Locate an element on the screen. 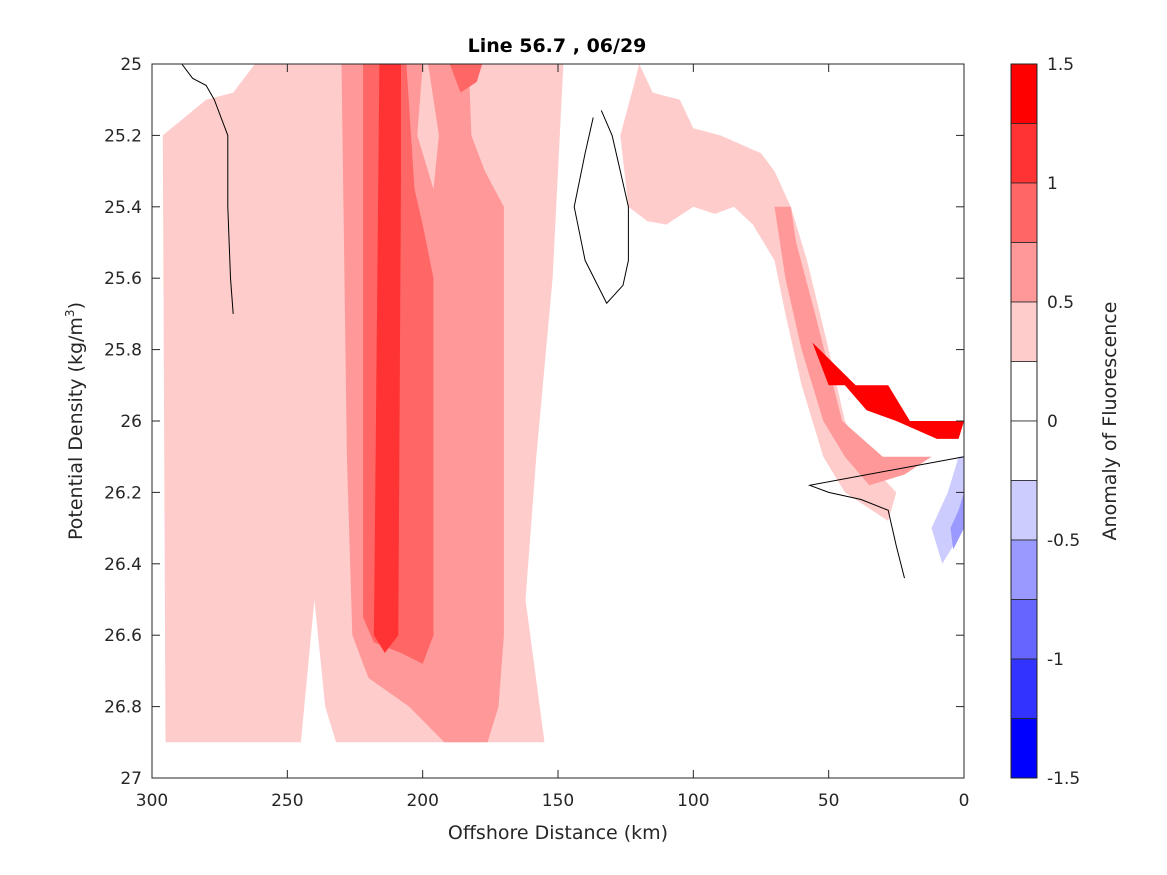 This screenshot has height=875, width=1167. y-tick-label: 26 is located at coordinates (131, 422).